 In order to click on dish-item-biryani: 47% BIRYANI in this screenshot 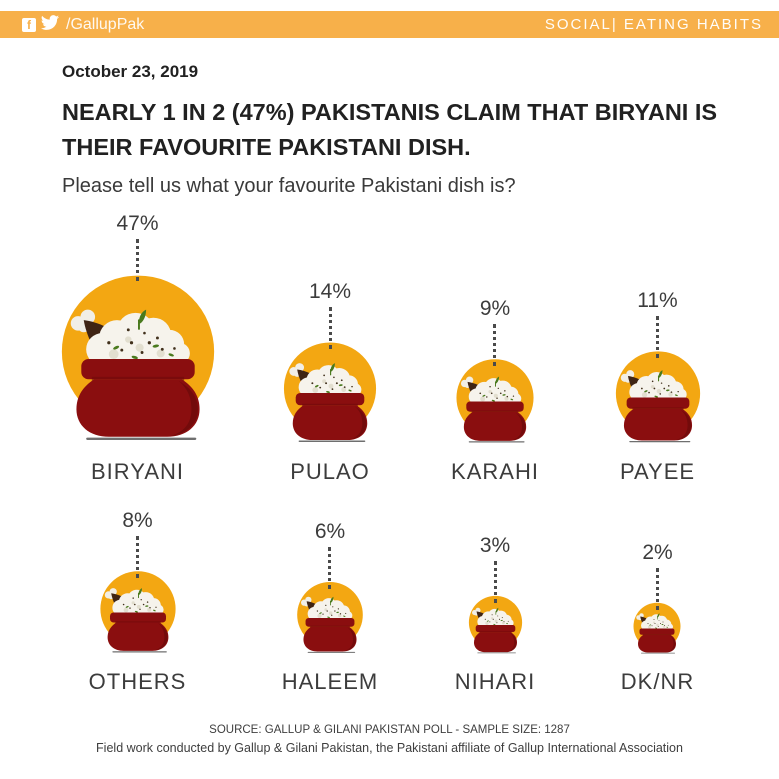, I will do `click(138, 348)`.